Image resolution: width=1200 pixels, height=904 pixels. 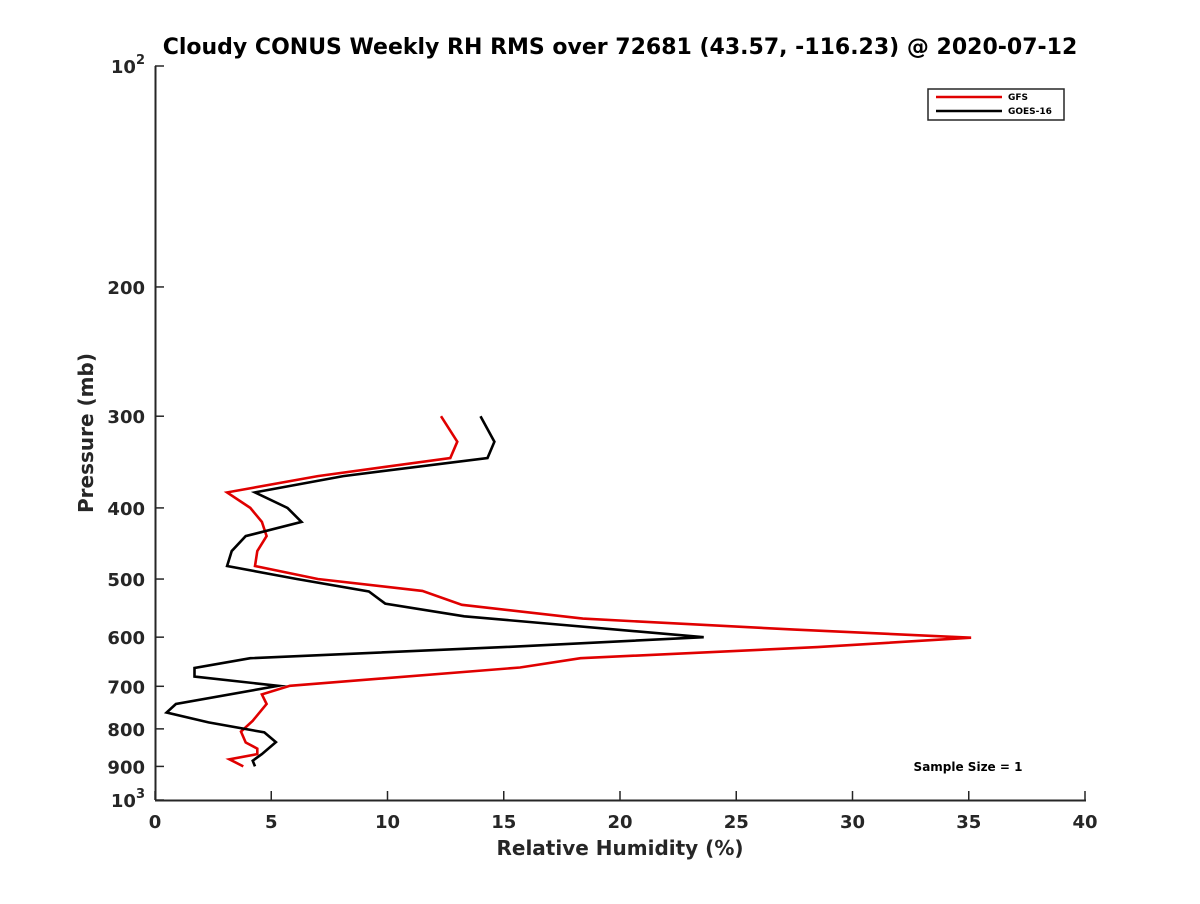 I want to click on y-decade-tick-label: 10³, so click(x=128, y=799).